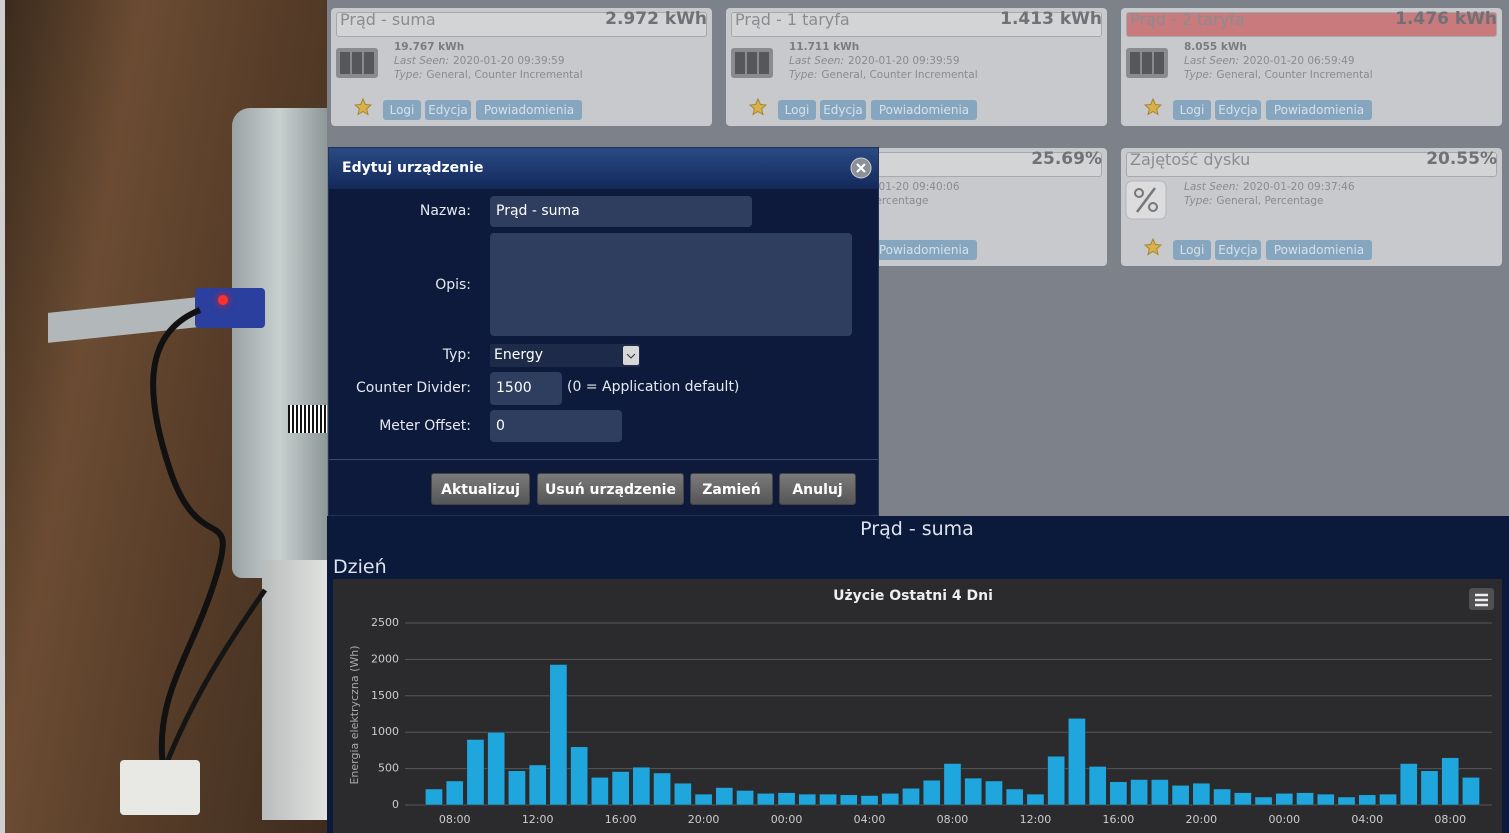 This screenshot has height=833, width=1509. What do you see at coordinates (1446, 19) in the screenshot?
I see `card-value: 1.476 kWh` at bounding box center [1446, 19].